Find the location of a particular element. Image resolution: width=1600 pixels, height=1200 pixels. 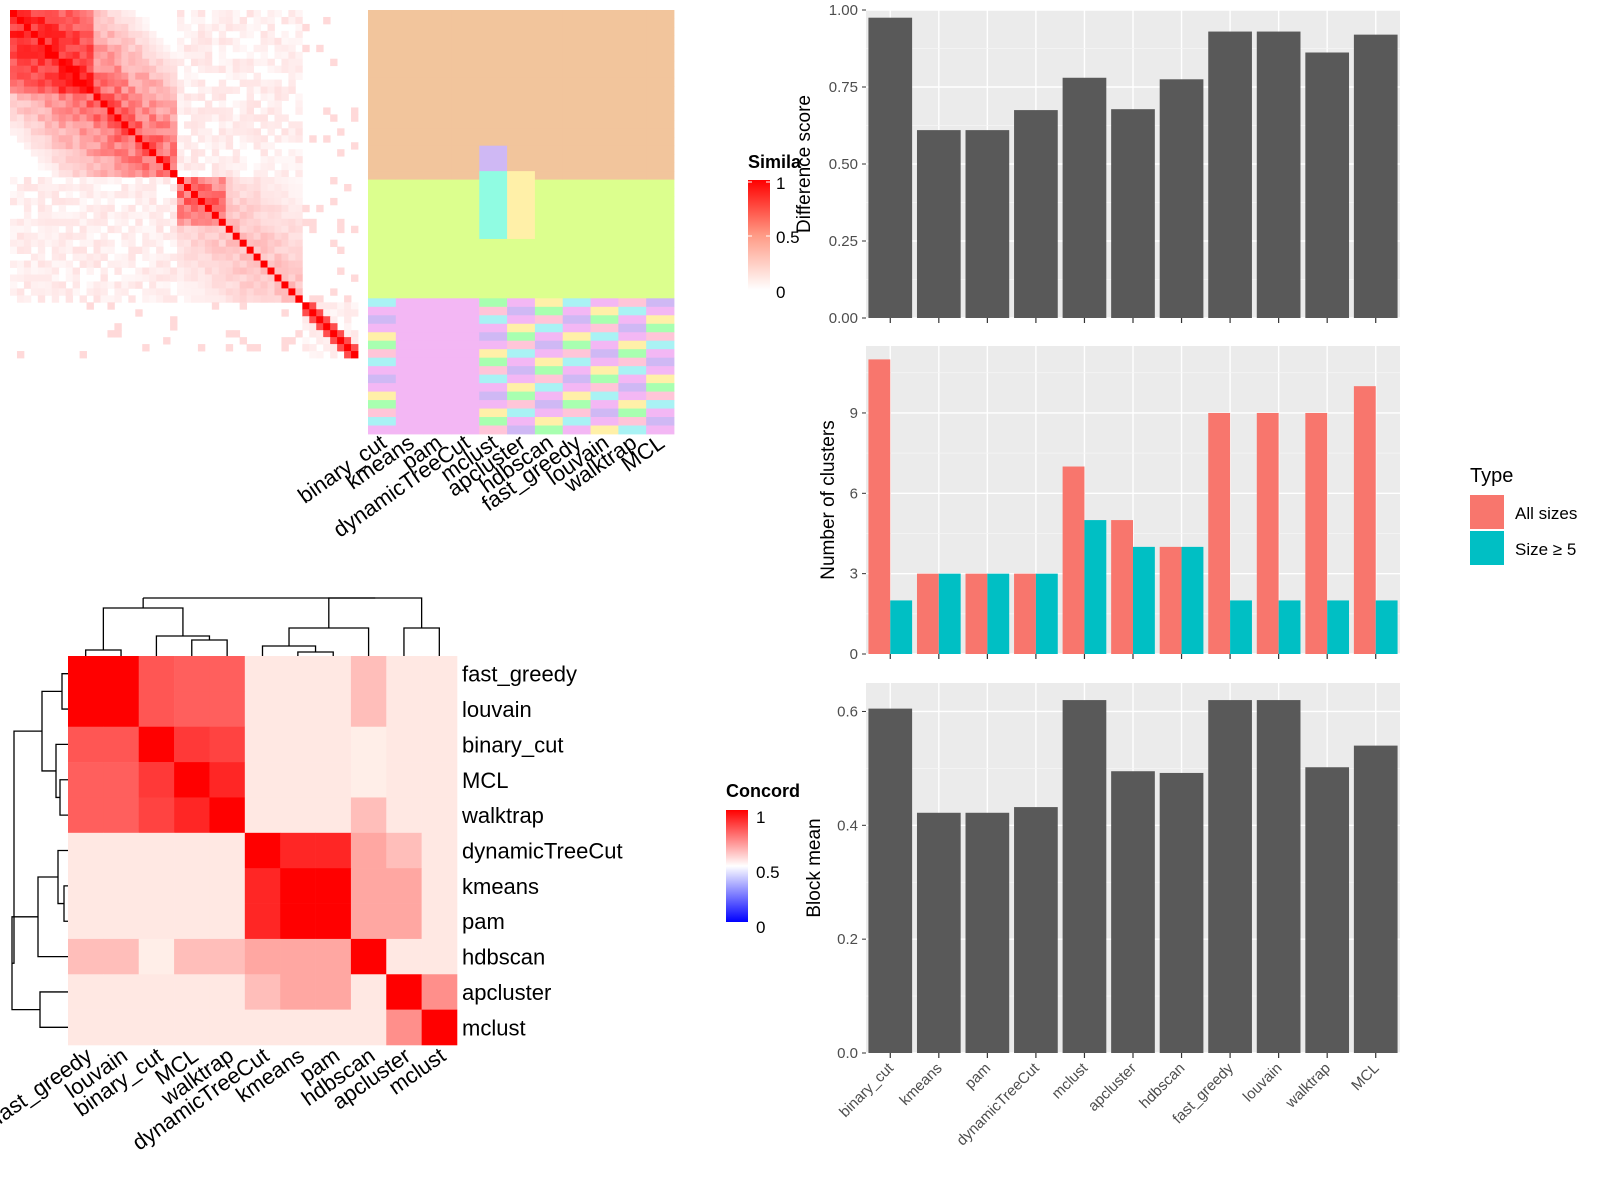

cluster-annotation-heatmap is located at coordinates (521, 222).